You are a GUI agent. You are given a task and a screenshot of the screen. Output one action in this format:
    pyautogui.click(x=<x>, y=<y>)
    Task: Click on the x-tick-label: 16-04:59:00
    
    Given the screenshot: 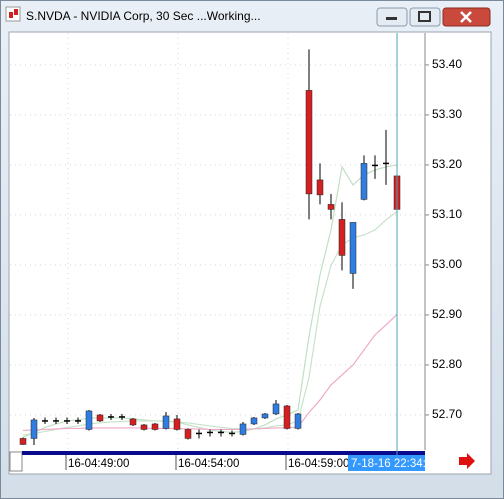 What is the action you would take?
    pyautogui.click(x=318, y=464)
    